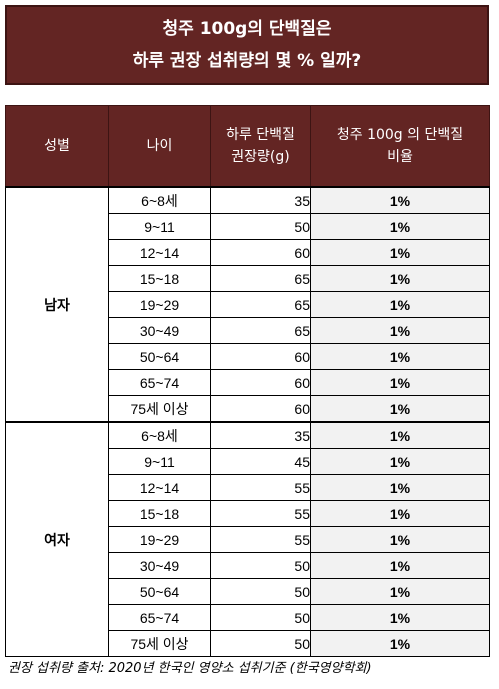 The height and width of the screenshot is (689, 499). I want to click on title-line-1: 청주 100g의 단백질은, so click(247, 29).